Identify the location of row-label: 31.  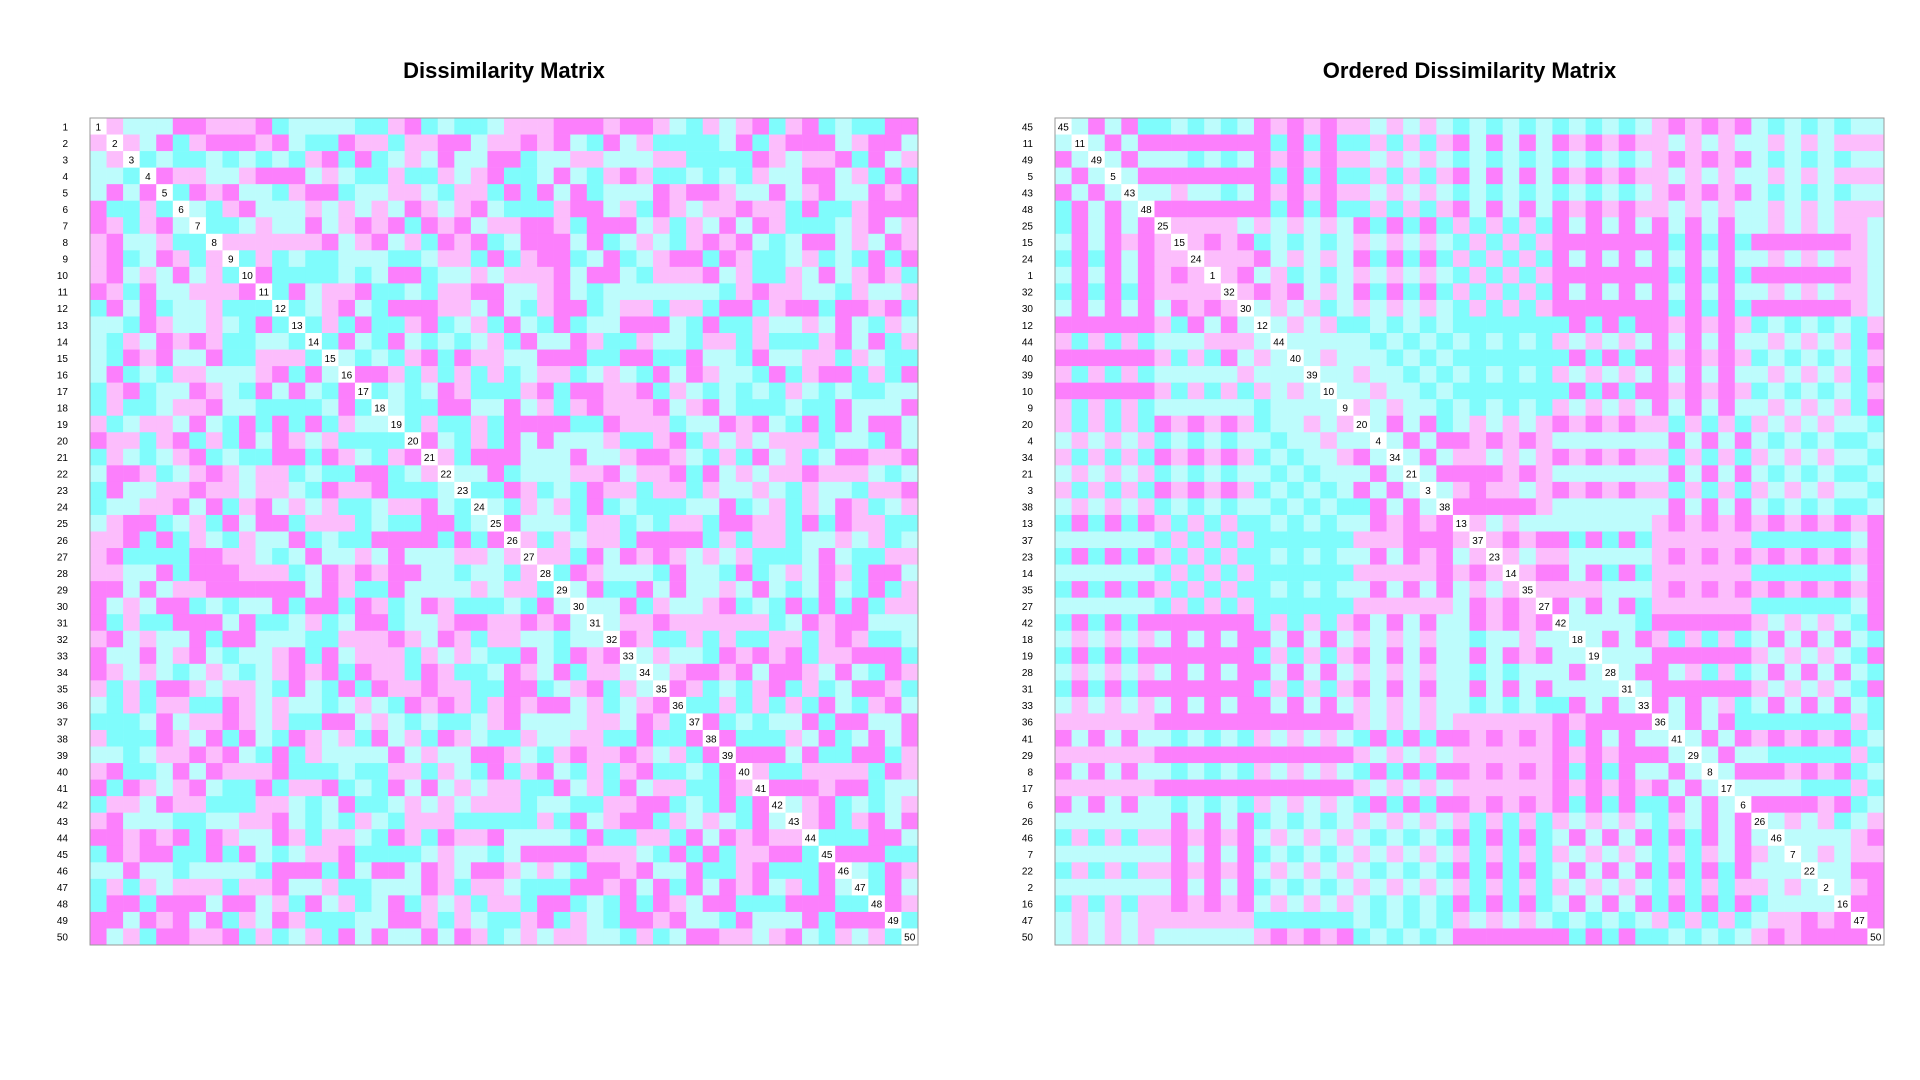
(63, 623).